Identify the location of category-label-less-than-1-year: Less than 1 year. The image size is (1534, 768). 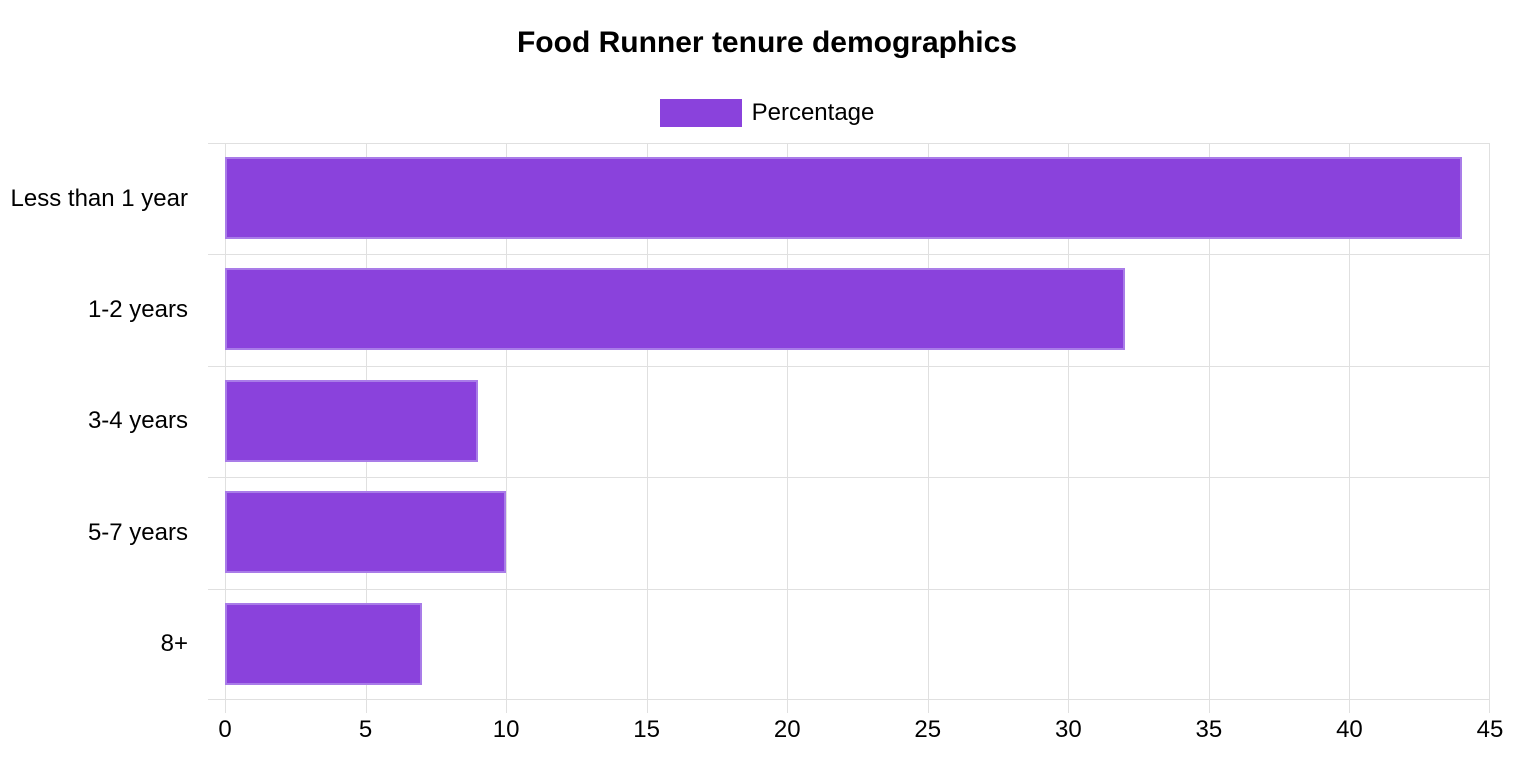
(99, 198).